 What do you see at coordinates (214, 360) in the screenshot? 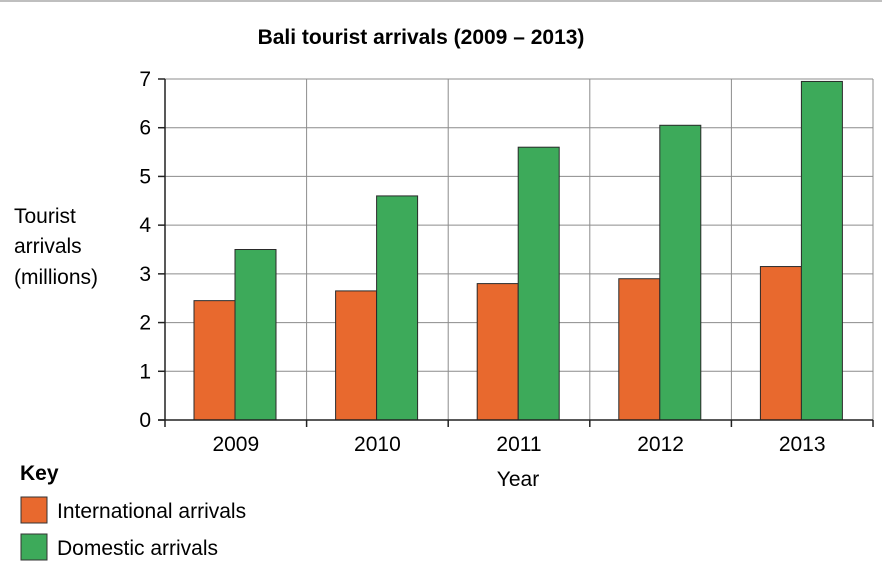
I see `bar-international-2009` at bounding box center [214, 360].